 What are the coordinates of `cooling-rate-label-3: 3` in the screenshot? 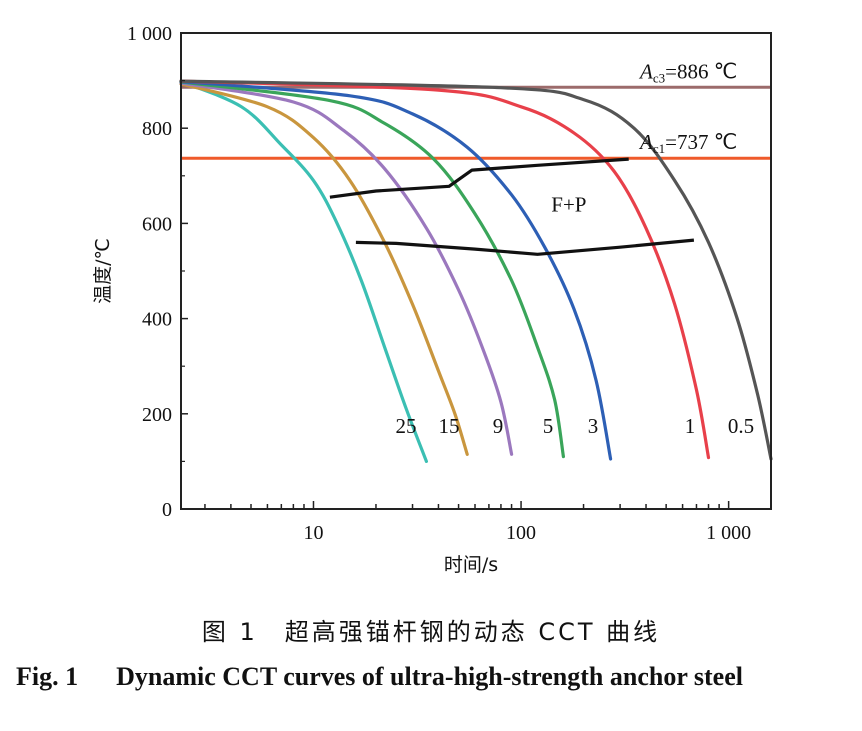 It's located at (593, 426).